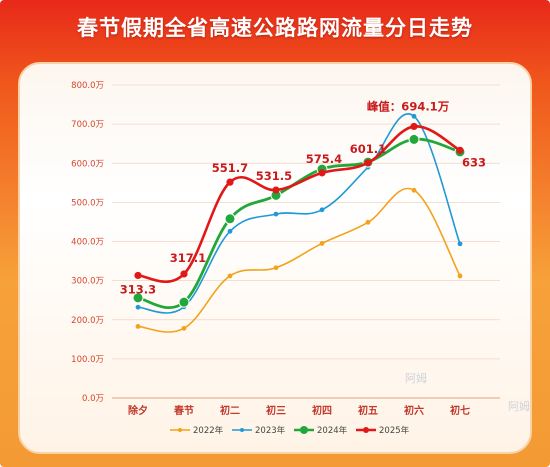 The image size is (550, 467). I want to click on y-tick-label: 0.0万, so click(93, 399).